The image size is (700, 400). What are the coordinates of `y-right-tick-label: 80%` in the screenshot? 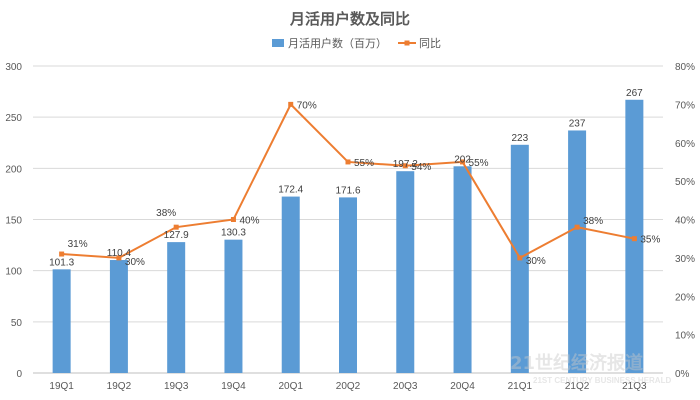 It's located at (685, 67).